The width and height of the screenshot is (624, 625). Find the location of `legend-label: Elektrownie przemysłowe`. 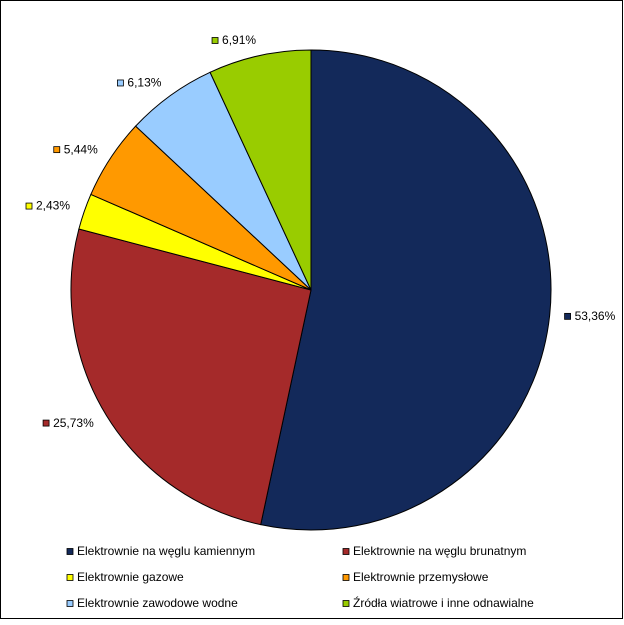

legend-label: Elektrownie przemysłowe is located at coordinates (421, 577).